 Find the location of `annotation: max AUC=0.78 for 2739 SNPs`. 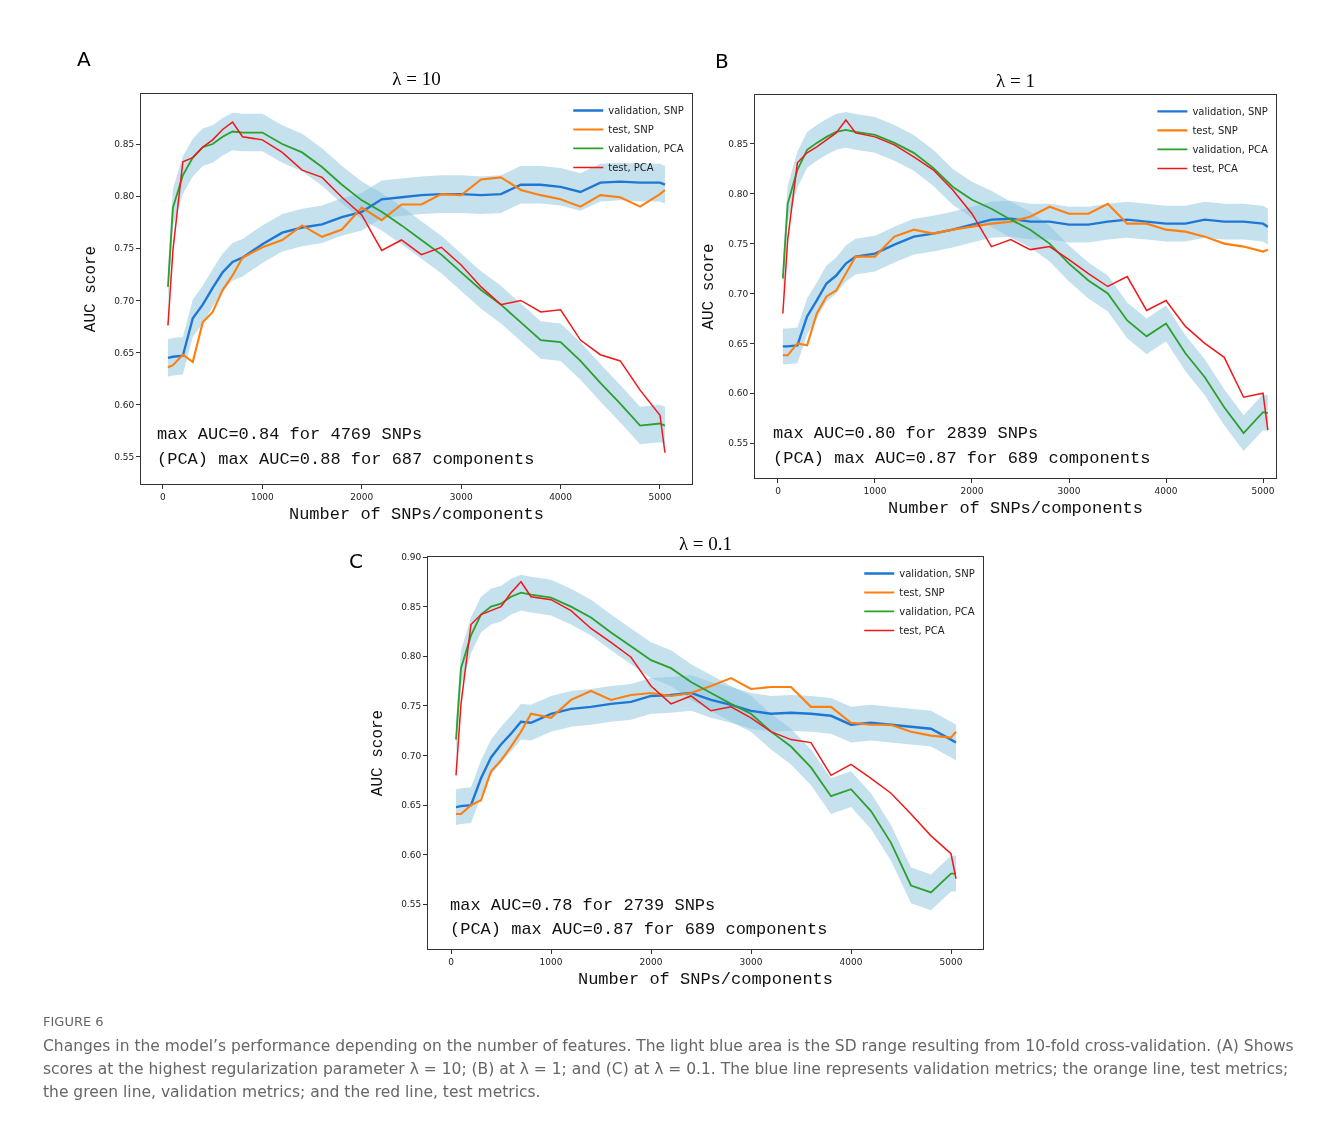

annotation: max AUC=0.78 for 2739 SNPs is located at coordinates (583, 905).